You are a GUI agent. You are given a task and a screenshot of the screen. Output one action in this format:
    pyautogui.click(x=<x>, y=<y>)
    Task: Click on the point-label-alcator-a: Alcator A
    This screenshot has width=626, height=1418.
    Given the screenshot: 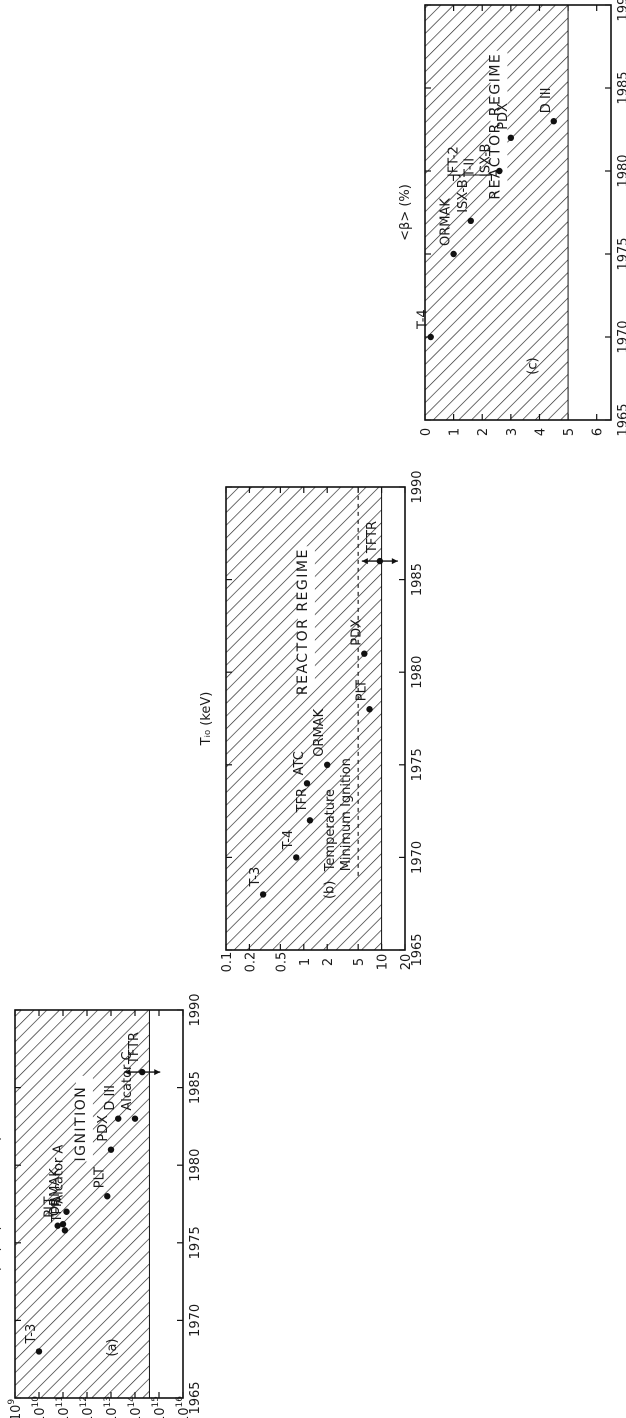 What is the action you would take?
    pyautogui.click(x=59, y=1174)
    